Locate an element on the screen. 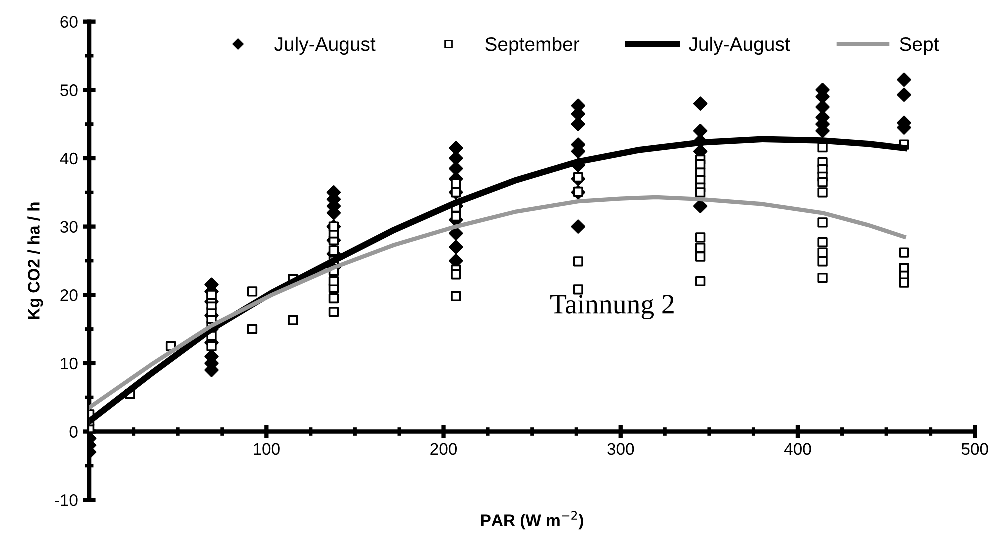 This screenshot has width=995, height=560. x-tick-label: 300 is located at coordinates (621, 449).